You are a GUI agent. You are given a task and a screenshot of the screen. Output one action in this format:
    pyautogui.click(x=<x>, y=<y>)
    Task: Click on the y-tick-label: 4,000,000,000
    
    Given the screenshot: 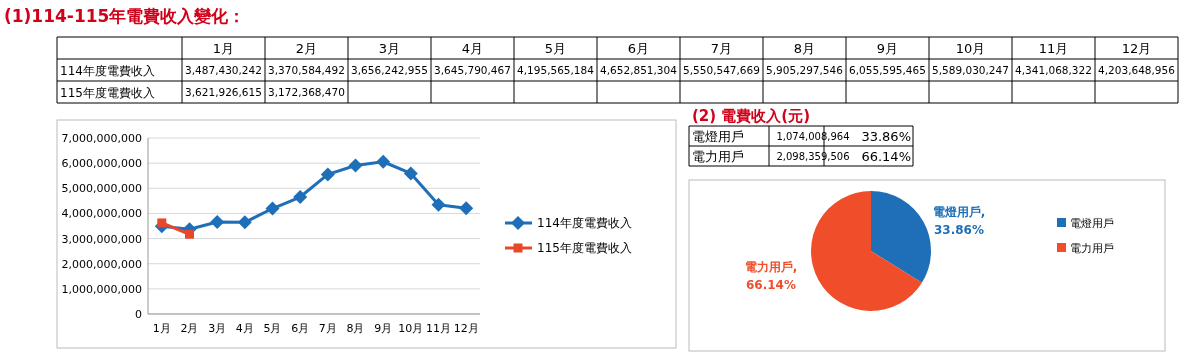 What is the action you would take?
    pyautogui.click(x=101, y=214)
    